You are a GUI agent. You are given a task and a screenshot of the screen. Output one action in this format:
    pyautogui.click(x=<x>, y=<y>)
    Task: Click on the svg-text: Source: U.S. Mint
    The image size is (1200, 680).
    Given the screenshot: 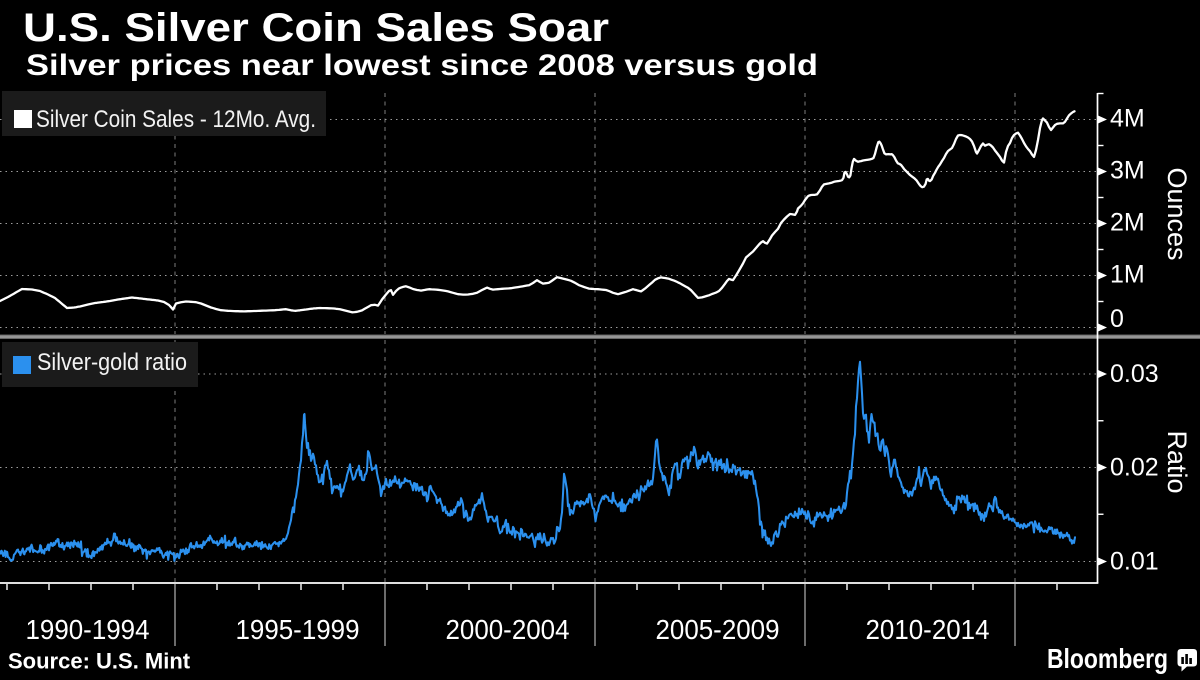 What is the action you would take?
    pyautogui.click(x=99, y=661)
    